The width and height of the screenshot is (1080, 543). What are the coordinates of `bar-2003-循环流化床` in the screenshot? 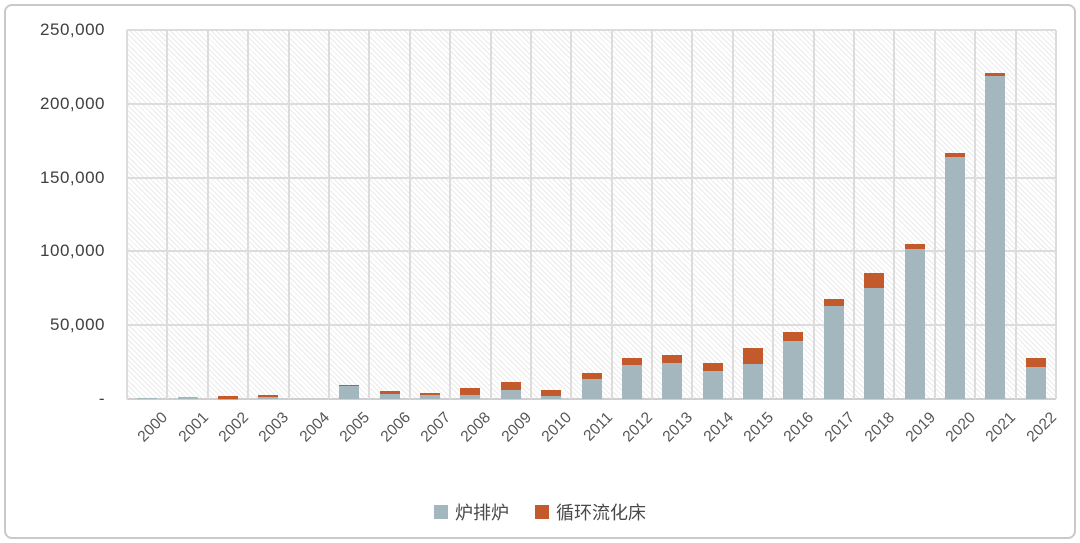 It's located at (268, 395).